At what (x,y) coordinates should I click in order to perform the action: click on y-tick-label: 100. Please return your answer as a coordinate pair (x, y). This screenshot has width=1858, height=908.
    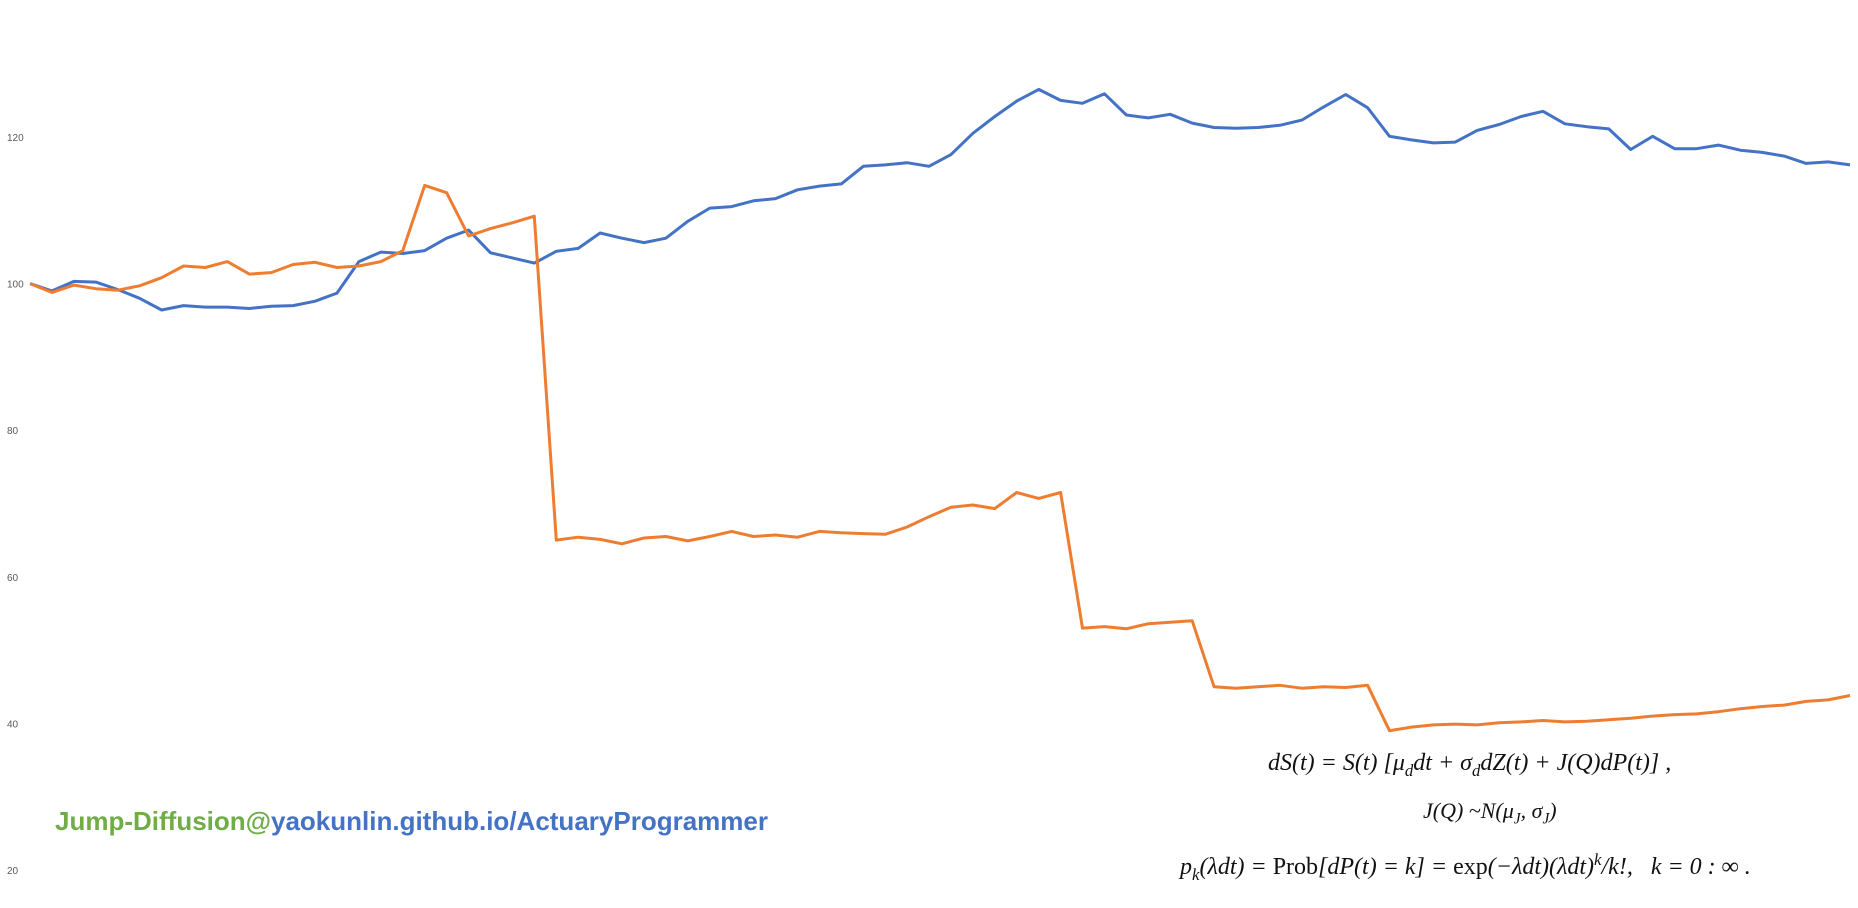
    Looking at the image, I should click on (15, 285).